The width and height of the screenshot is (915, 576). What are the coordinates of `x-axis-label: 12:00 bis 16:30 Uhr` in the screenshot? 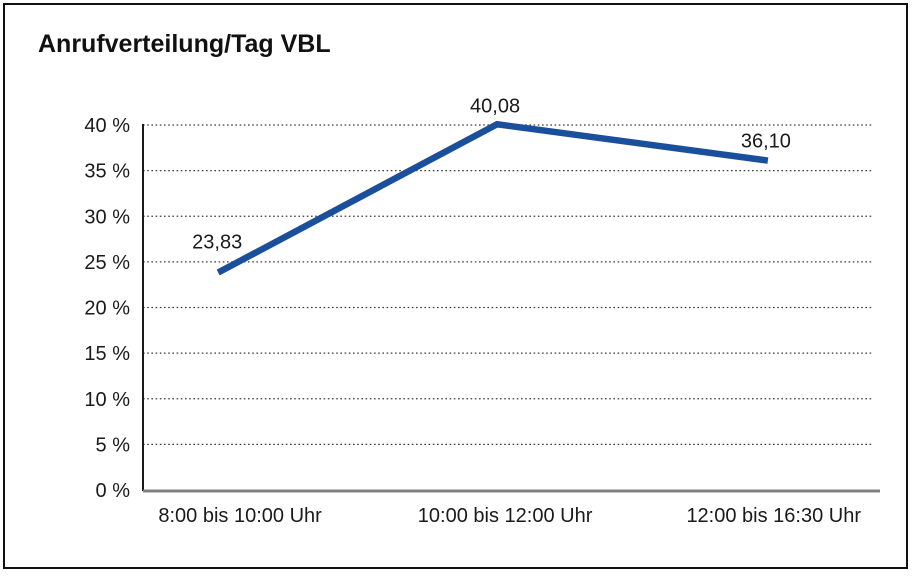 It's located at (773, 516).